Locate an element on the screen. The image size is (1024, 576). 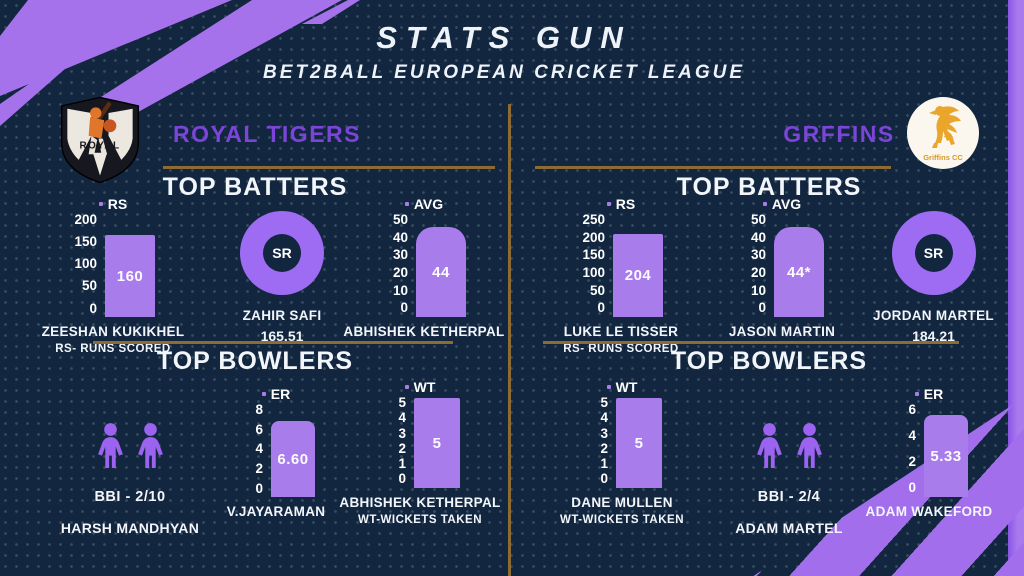
bar-area: 204 is located at coordinates (638, 266).